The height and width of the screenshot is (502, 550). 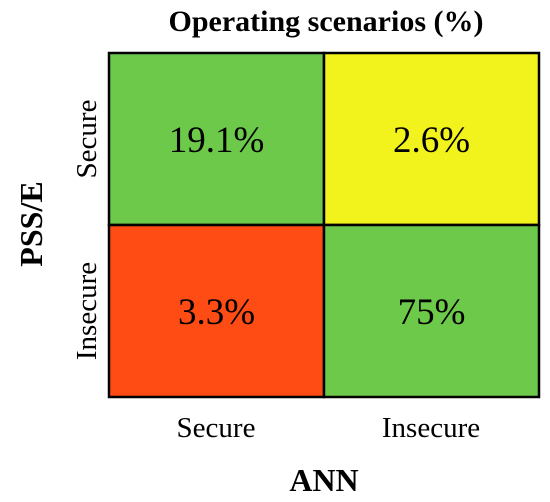 I want to click on y-tick-label-insecure: Insecure, so click(x=87, y=311).